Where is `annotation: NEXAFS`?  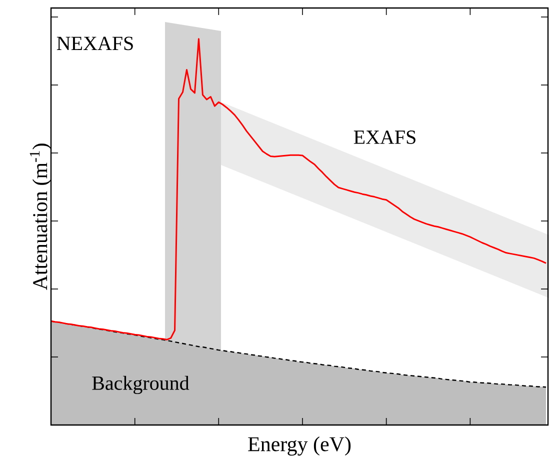
annotation: NEXAFS is located at coordinates (94, 43).